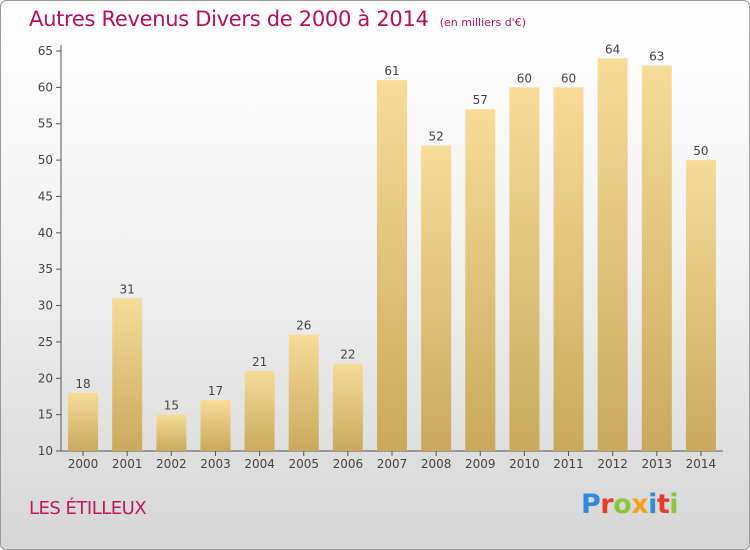 The width and height of the screenshot is (750, 550). What do you see at coordinates (701, 464) in the screenshot?
I see `x-tick-label: 2014` at bounding box center [701, 464].